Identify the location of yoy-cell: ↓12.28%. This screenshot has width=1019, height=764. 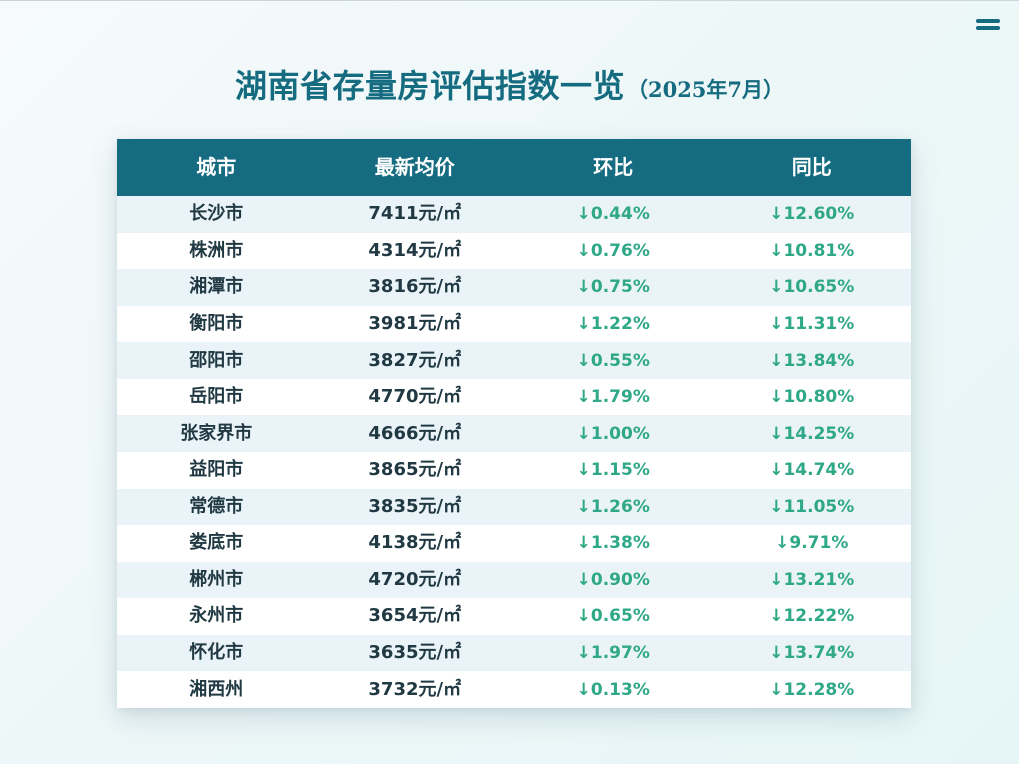
(812, 689).